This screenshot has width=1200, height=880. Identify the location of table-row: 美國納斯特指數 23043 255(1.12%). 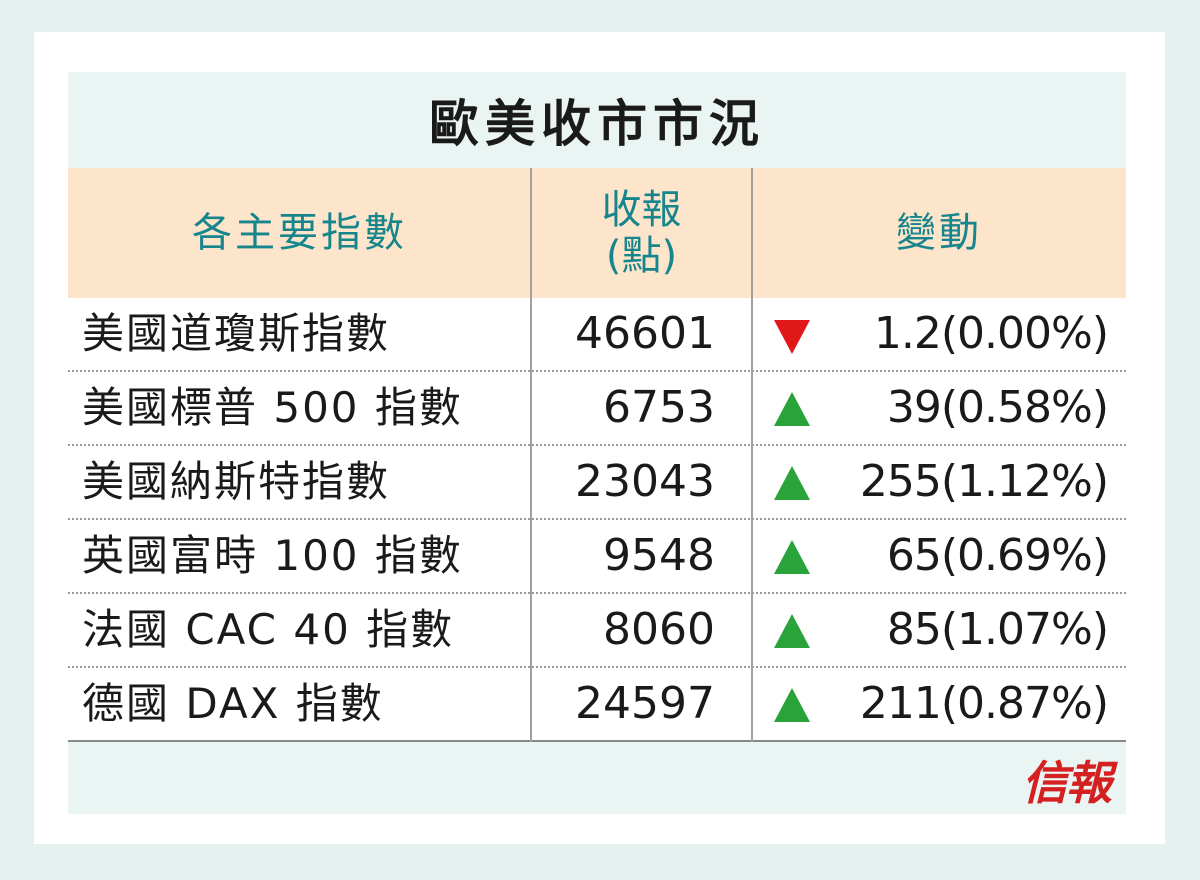
(597, 483).